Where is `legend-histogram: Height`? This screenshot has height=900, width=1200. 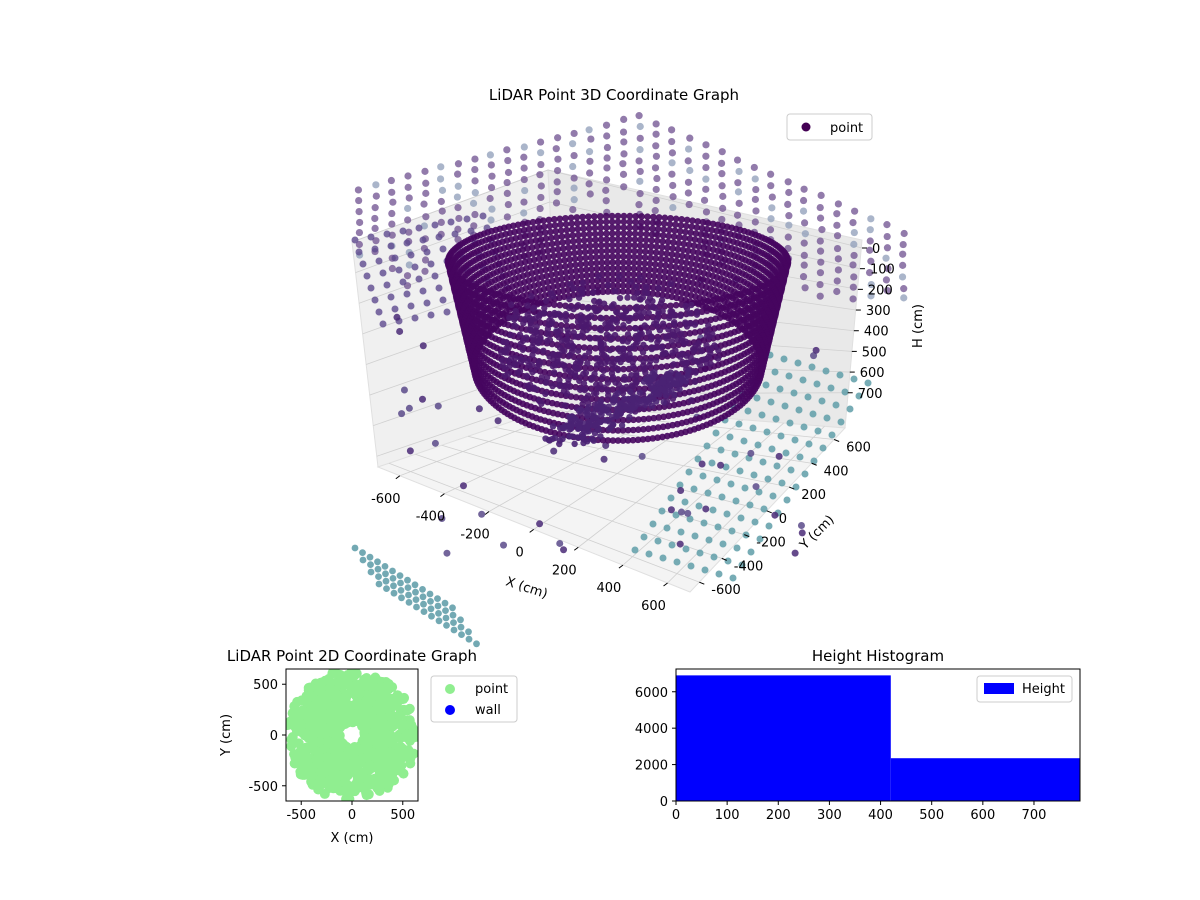
legend-histogram: Height is located at coordinates (1024, 689).